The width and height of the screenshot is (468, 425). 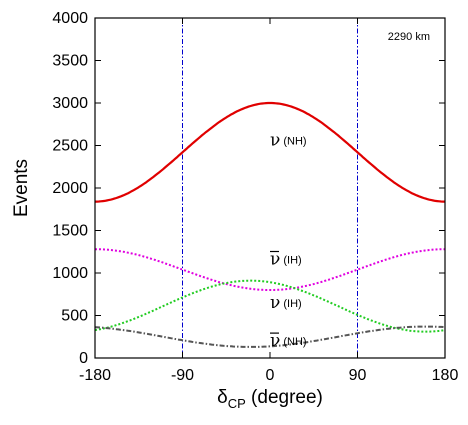 I want to click on series-line-nubar-nh, so click(x=270, y=336).